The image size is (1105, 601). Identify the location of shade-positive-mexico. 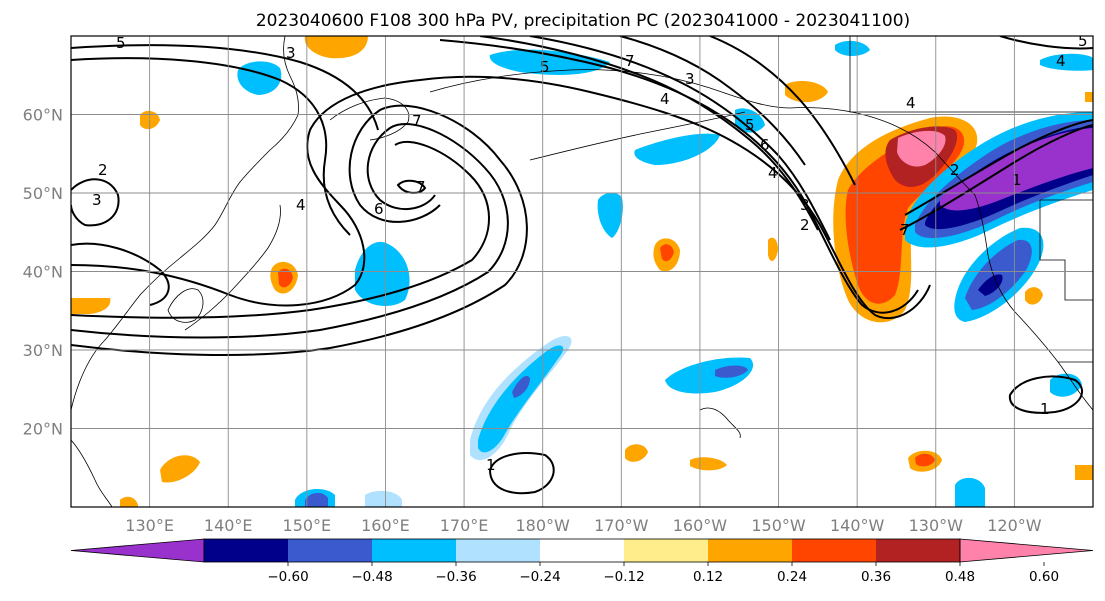
(1034, 296).